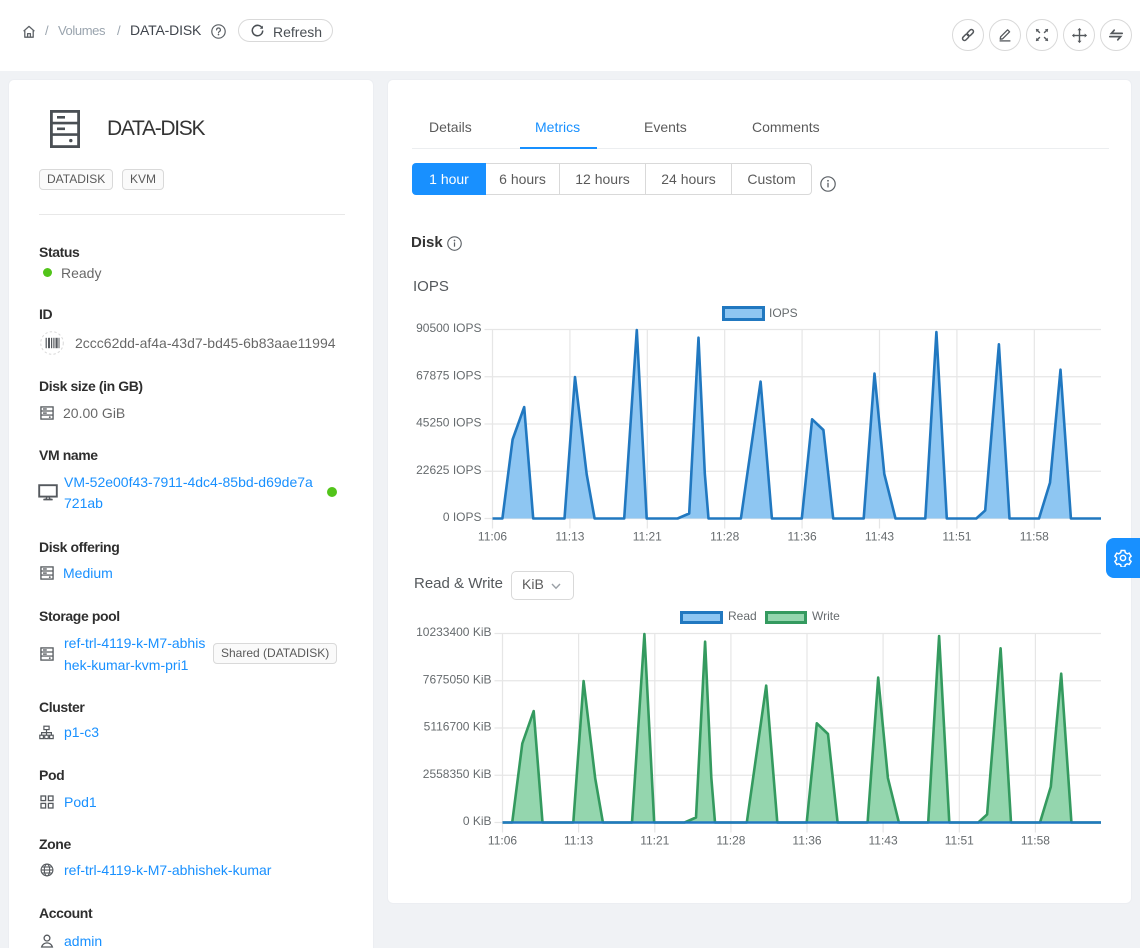 The image size is (1140, 948). What do you see at coordinates (457, 679) in the screenshot?
I see `svg-text: 7675050 KiB` at bounding box center [457, 679].